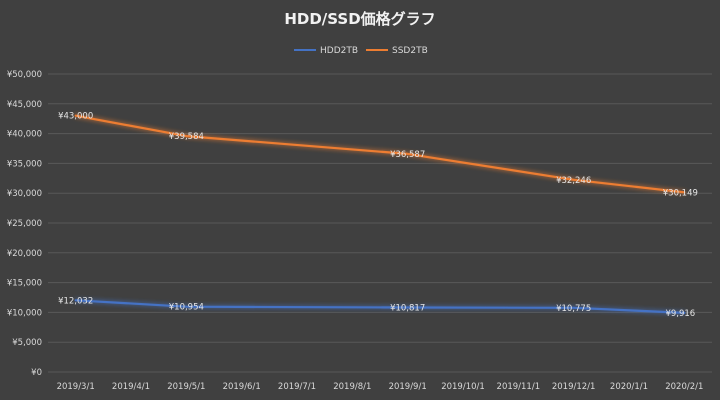  I want to click on x-tick-label: 2020/2/1, so click(684, 387).